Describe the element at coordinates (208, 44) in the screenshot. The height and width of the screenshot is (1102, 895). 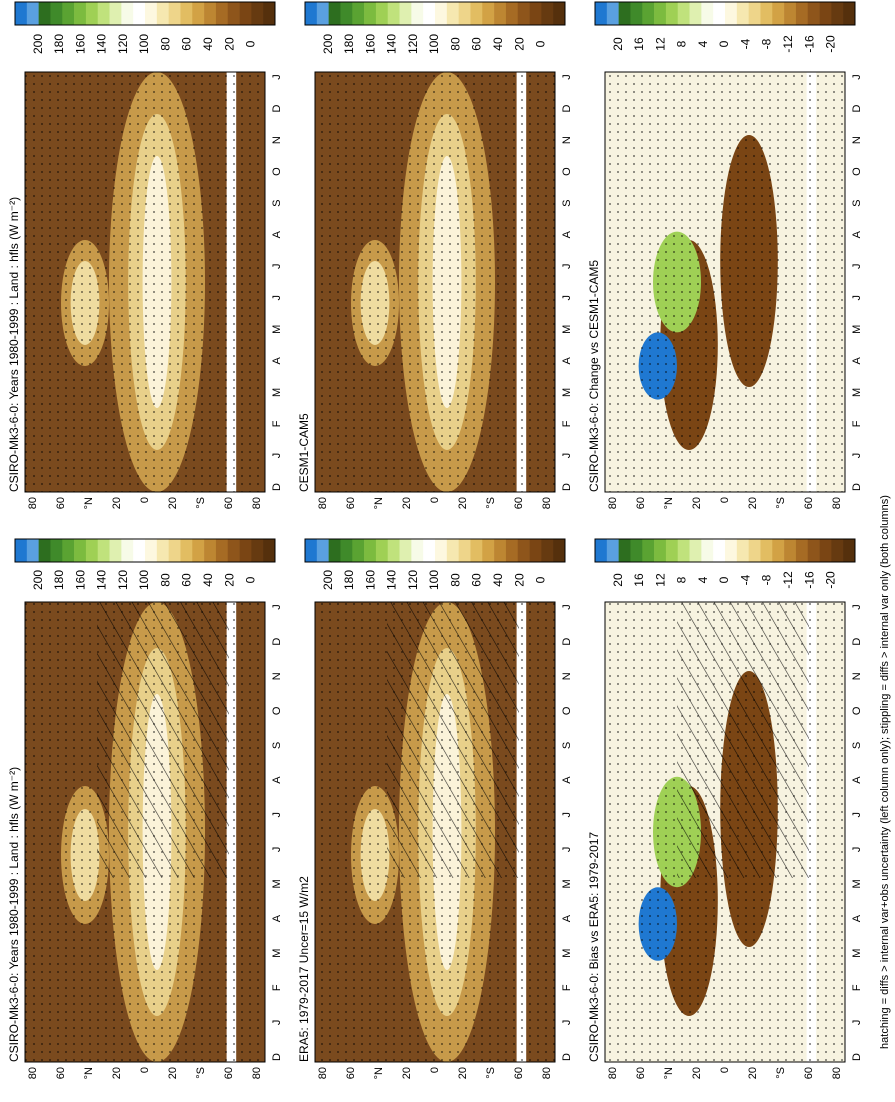
I see `colorbar-label: 40` at that location.